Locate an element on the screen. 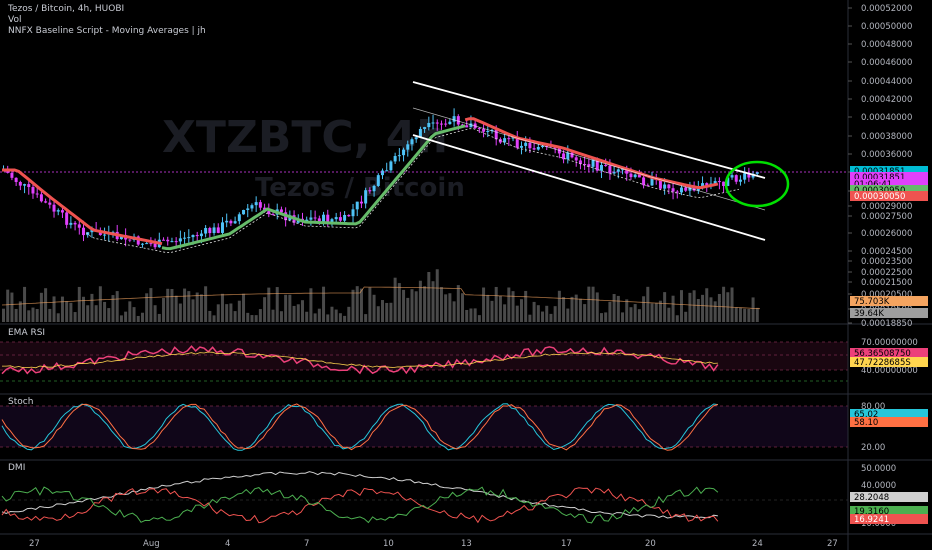  time-axis-label: 24 is located at coordinates (757, 544).